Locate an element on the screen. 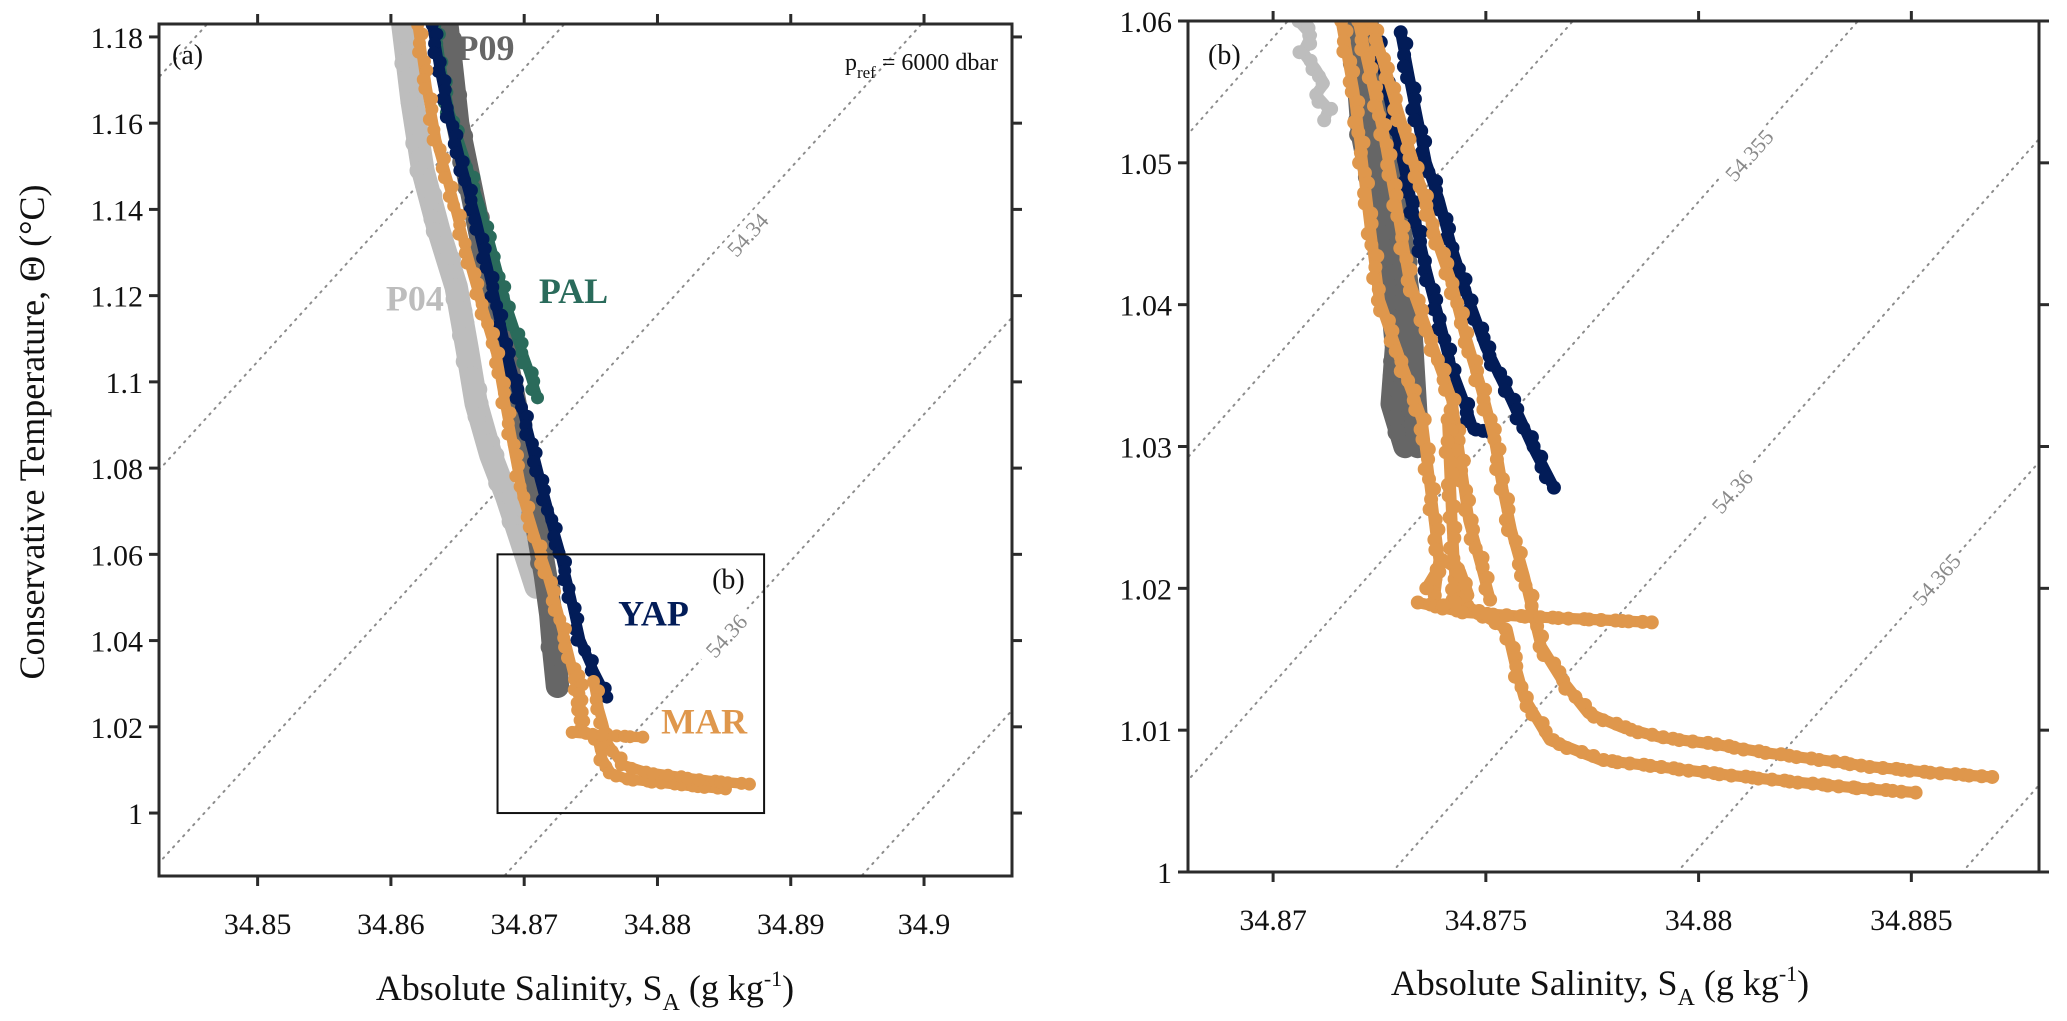  y-tick-label: 1.03 is located at coordinates (1146, 448).